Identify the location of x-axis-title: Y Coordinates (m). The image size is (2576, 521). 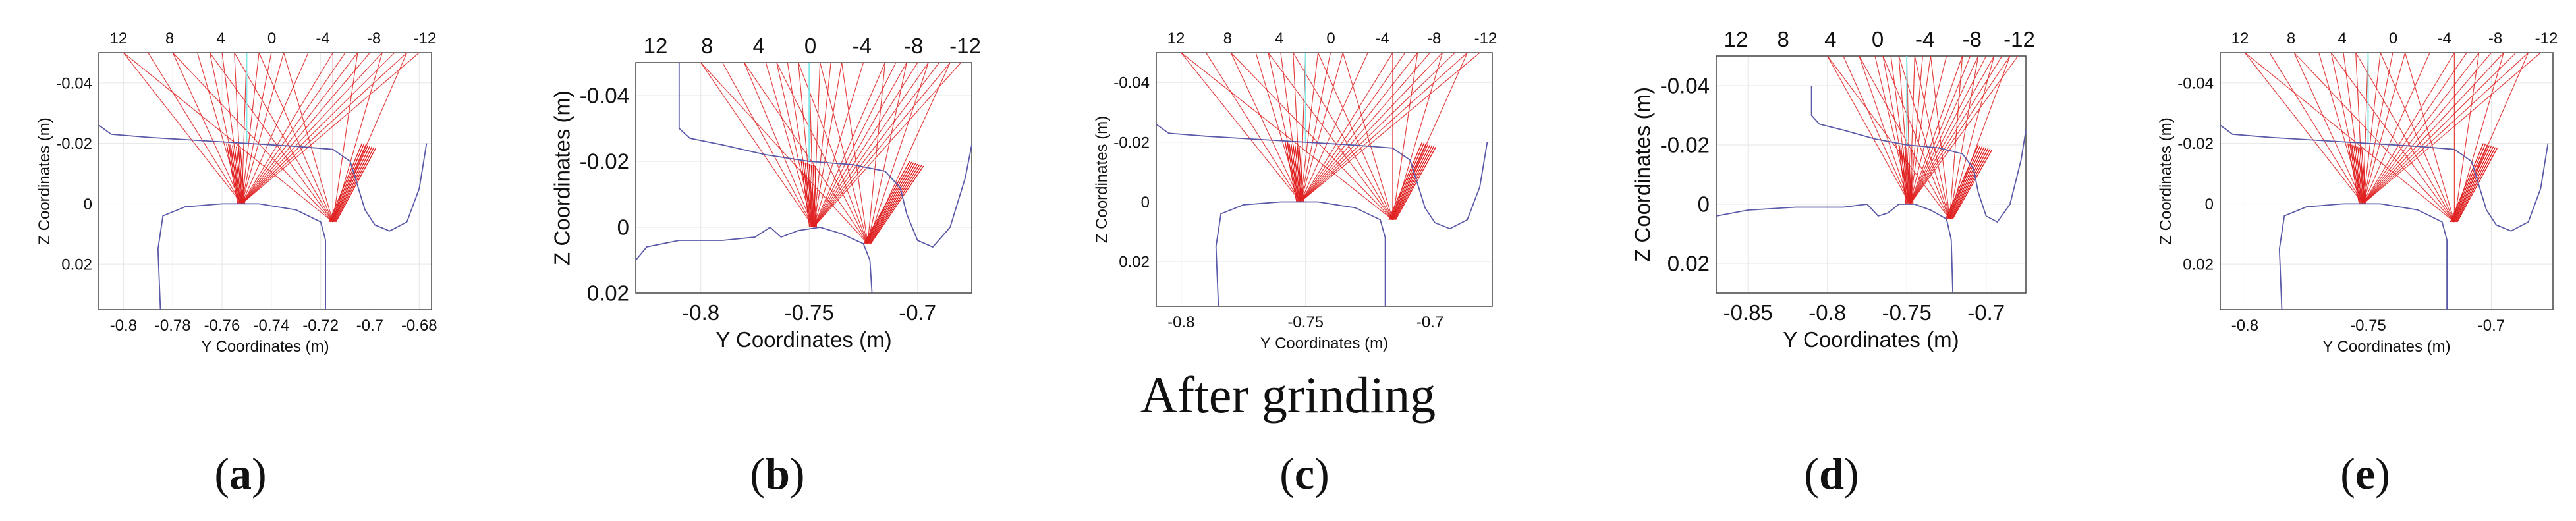
(265, 347).